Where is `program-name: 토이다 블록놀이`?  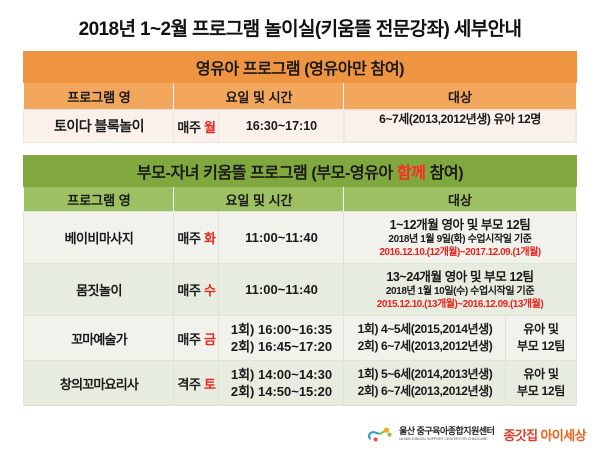
program-name: 토이다 블록놀이 is located at coordinates (99, 126).